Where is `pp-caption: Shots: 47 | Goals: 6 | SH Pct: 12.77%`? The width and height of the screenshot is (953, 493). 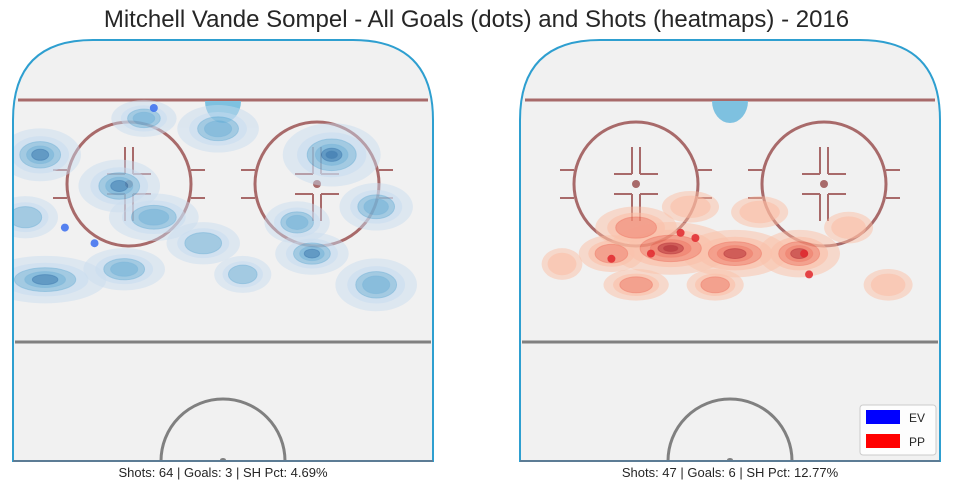
pp-caption: Shots: 47 | Goals: 6 | SH Pct: 12.77% is located at coordinates (730, 472).